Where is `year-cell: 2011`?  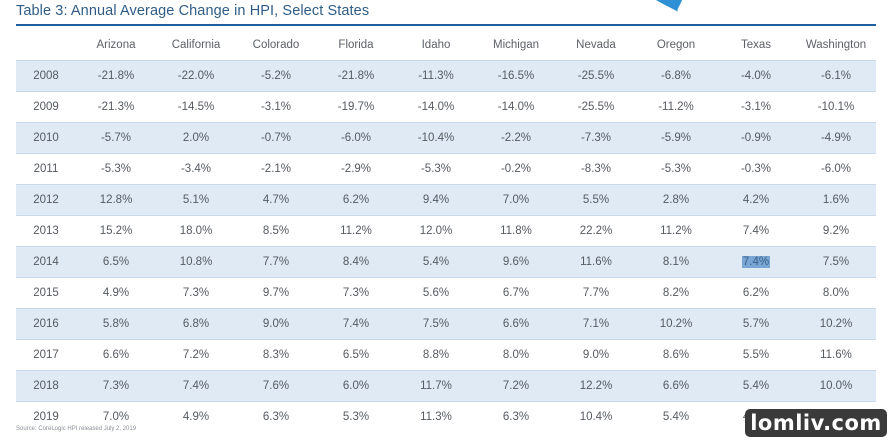
year-cell: 2011 is located at coordinates (46, 169).